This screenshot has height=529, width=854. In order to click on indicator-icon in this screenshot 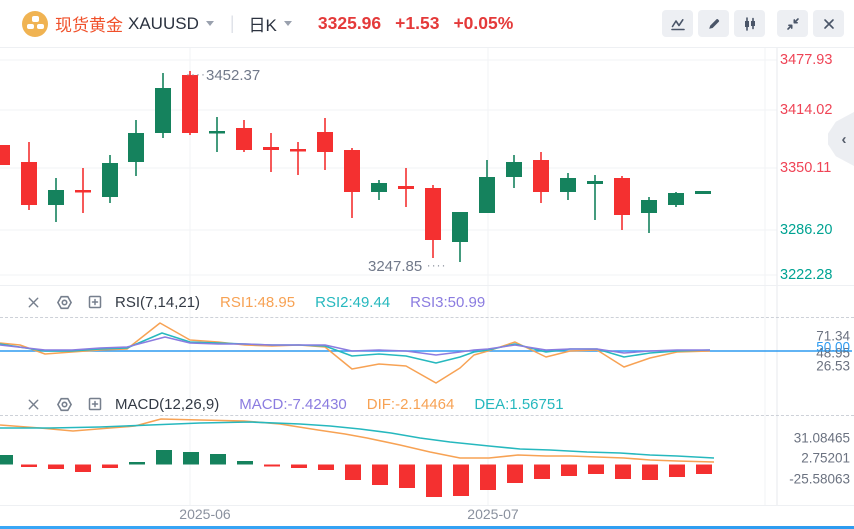, I will do `click(677, 24)`.